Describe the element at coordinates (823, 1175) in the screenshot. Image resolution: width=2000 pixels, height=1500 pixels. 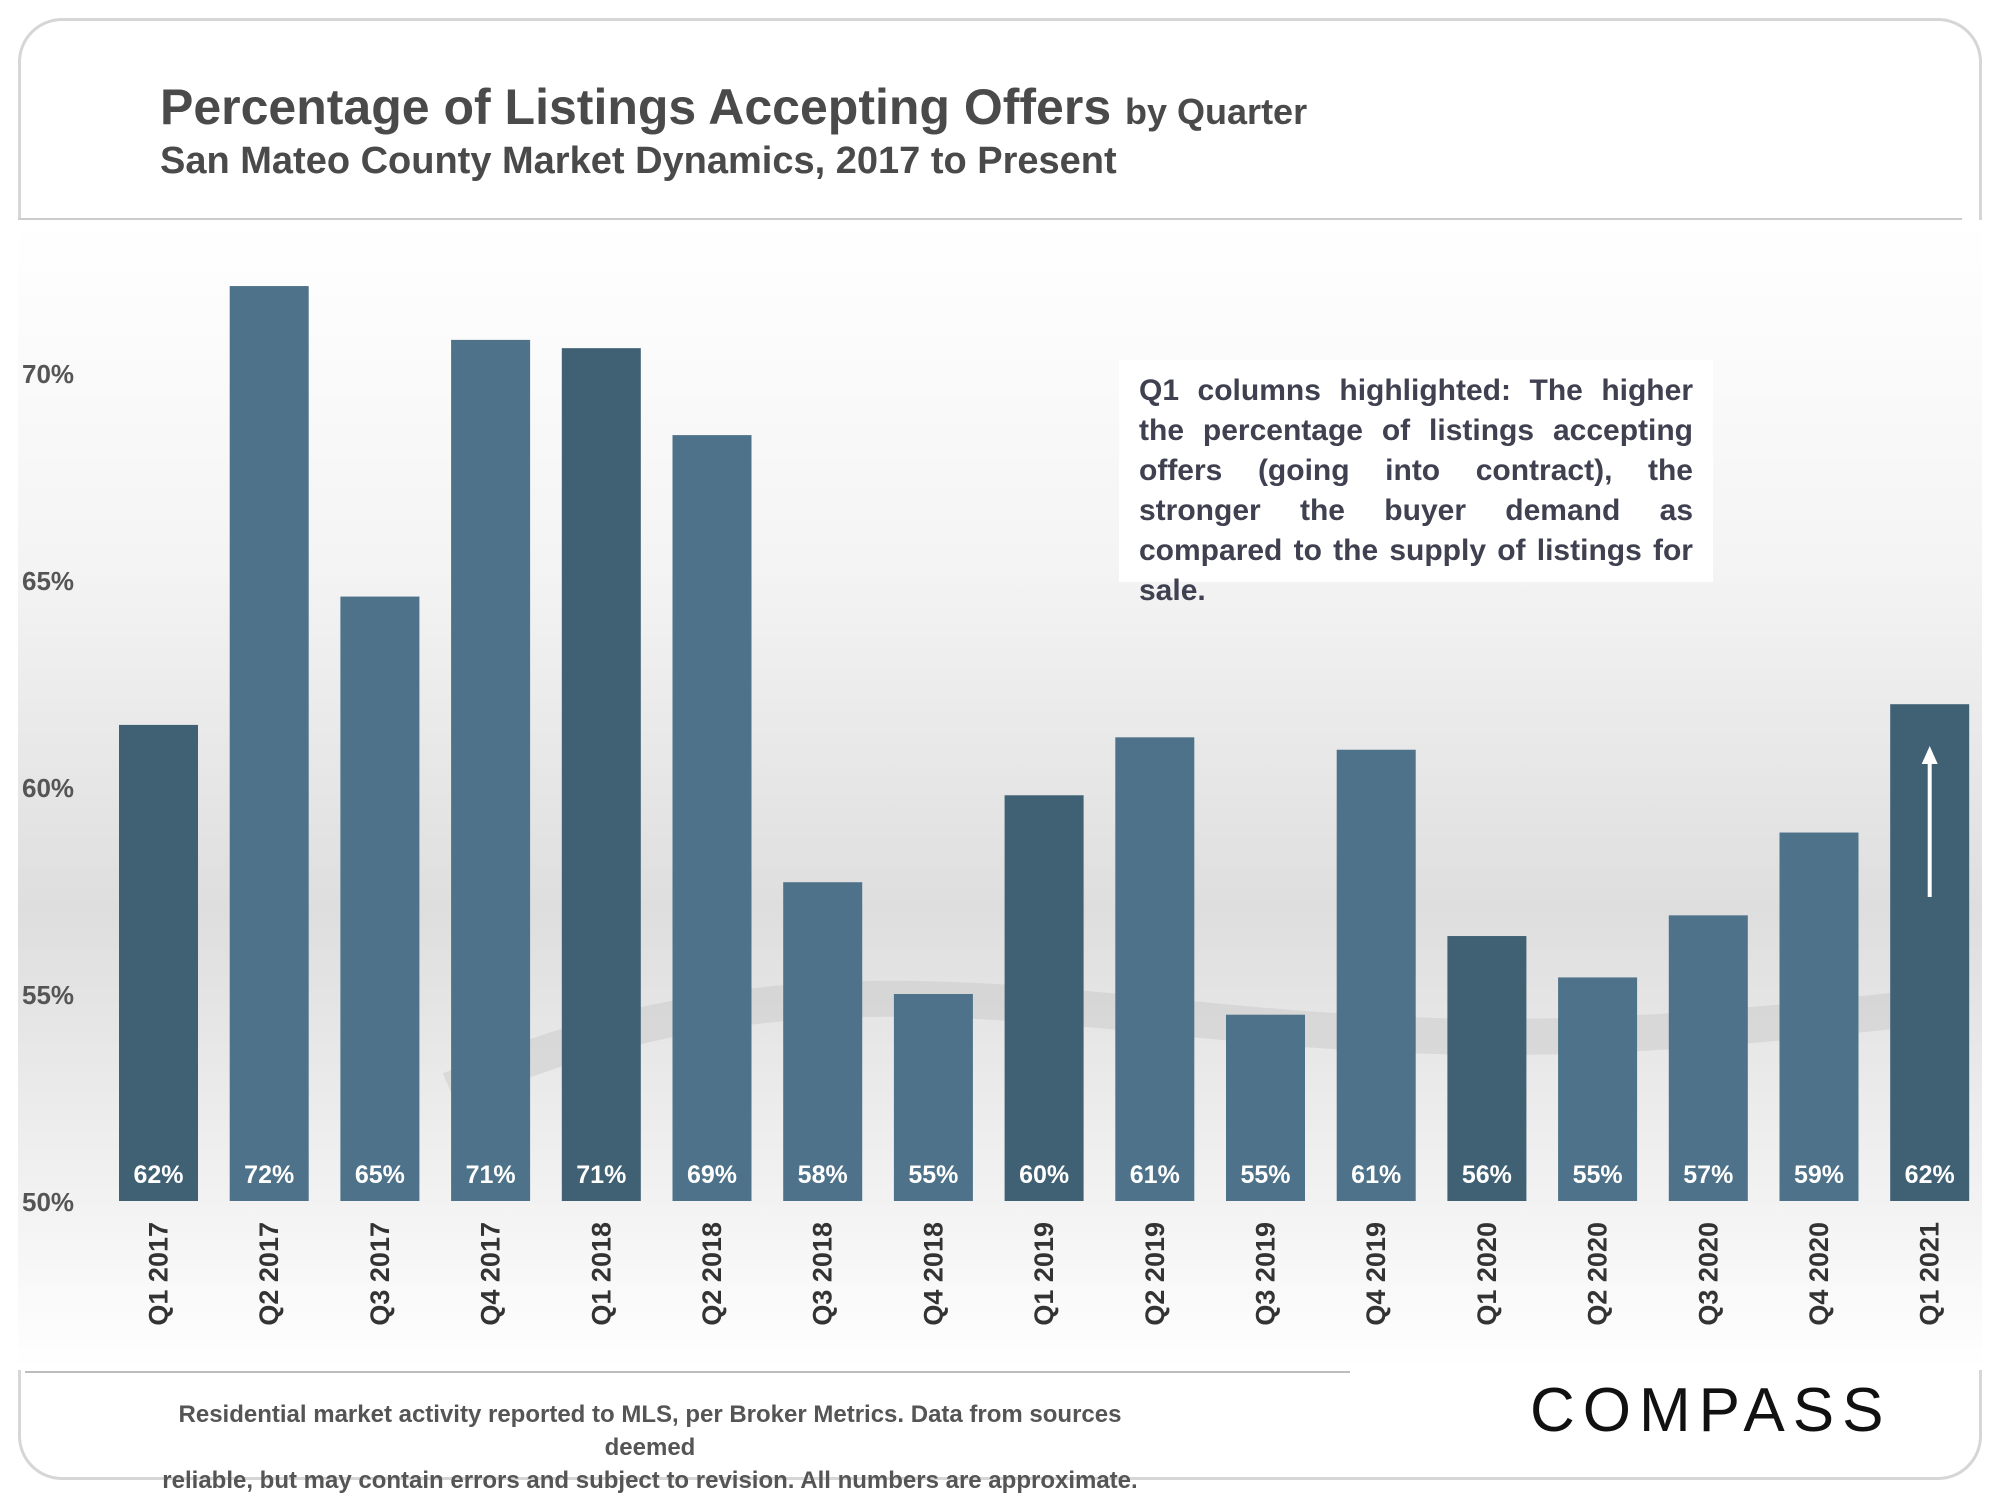
I see `bar-data-label: 58%` at that location.